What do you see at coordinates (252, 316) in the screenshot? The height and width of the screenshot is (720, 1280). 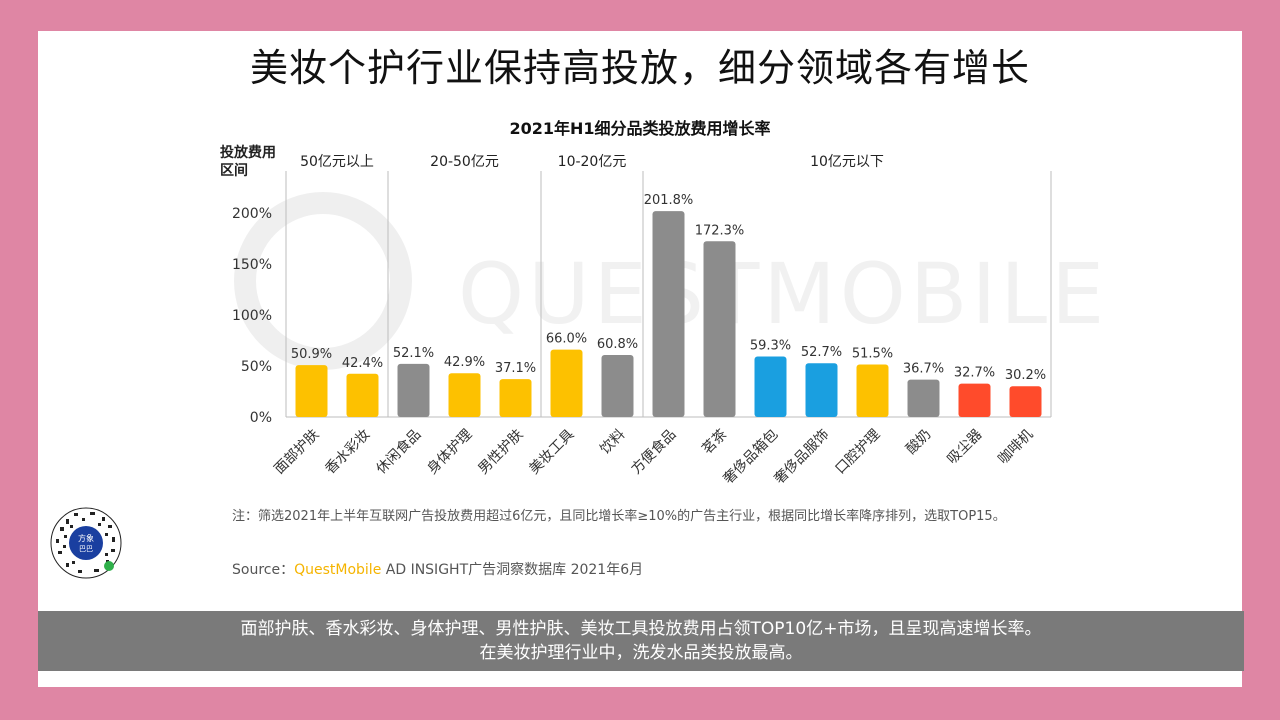 I see `y-tick-label: 100%` at bounding box center [252, 316].